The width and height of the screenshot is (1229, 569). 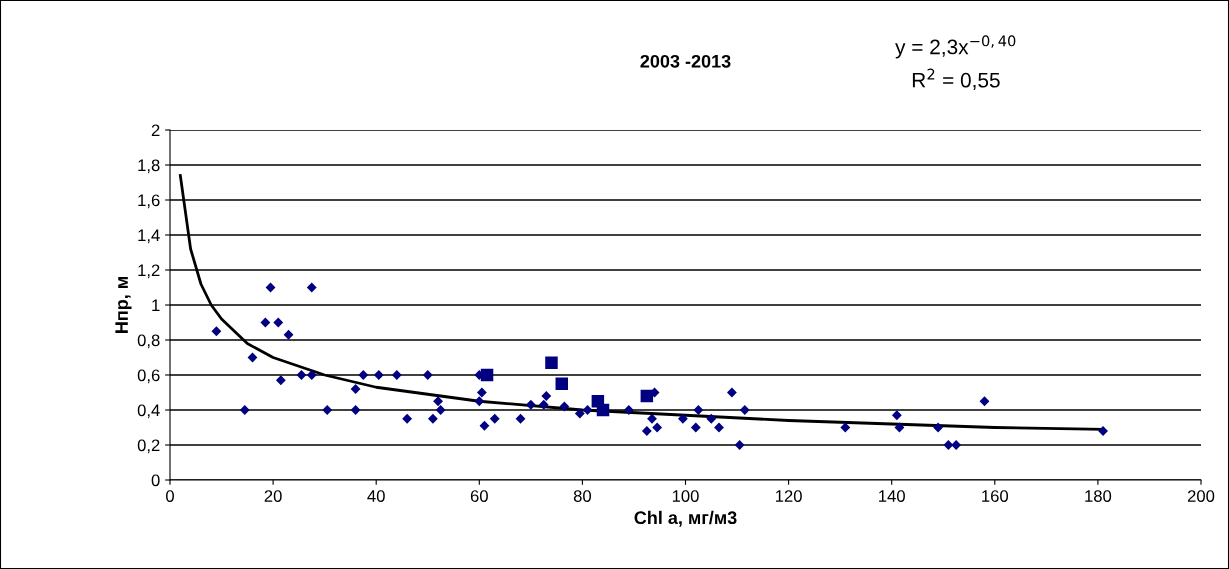 What do you see at coordinates (148, 341) in the screenshot?
I see `y-tick-label: 0,8` at bounding box center [148, 341].